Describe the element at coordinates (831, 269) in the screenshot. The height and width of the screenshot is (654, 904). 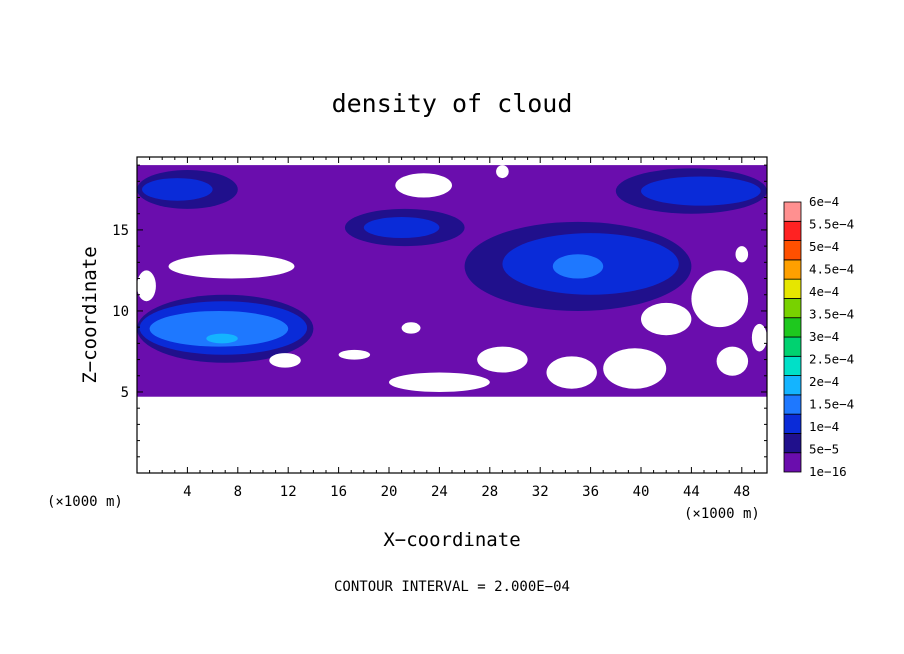
I see `colorbar-label: 4.5e−4` at that location.